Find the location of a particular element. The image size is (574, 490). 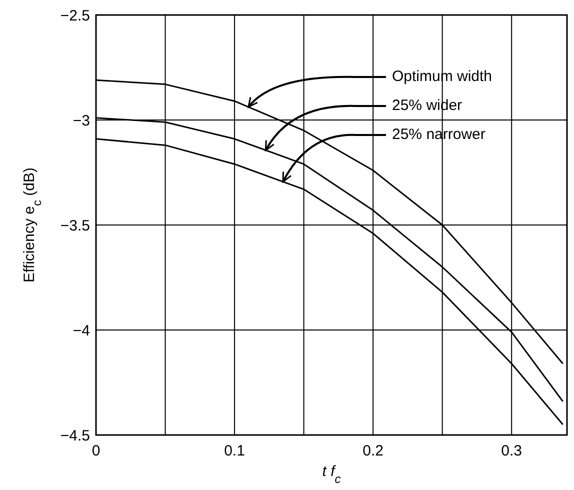

x-tick-label: 0 is located at coordinates (96, 451).